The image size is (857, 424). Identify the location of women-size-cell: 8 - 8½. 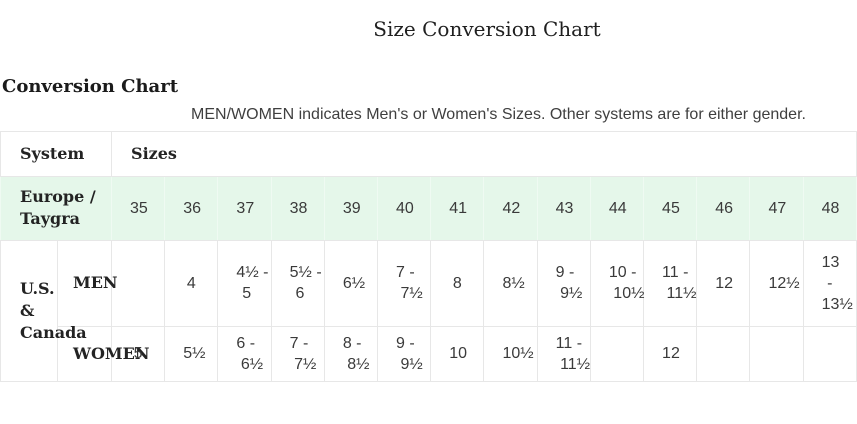
(351, 354).